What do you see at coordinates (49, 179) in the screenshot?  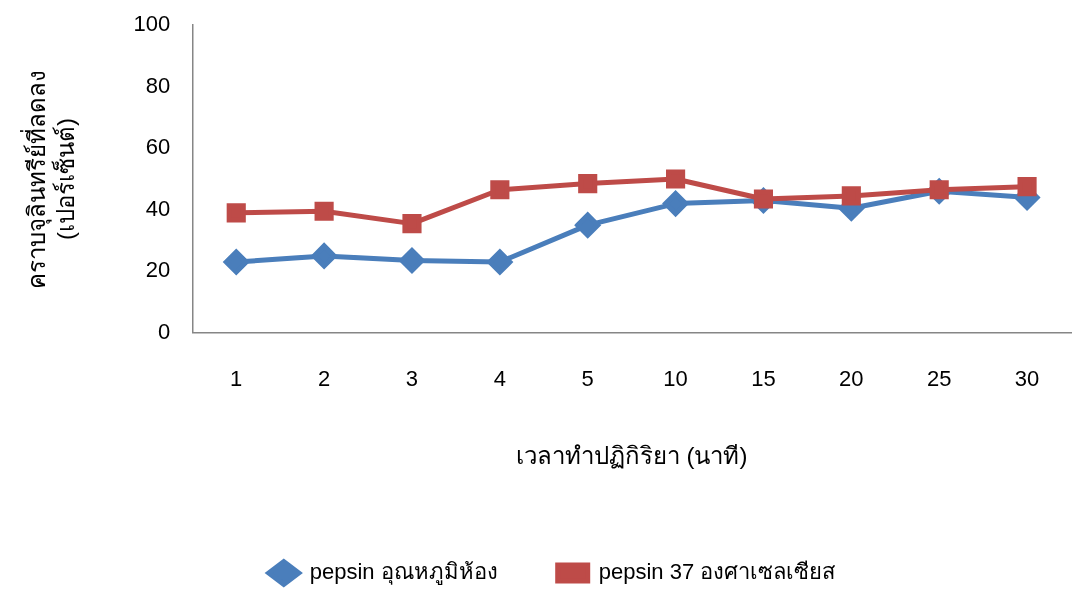 I see `y-axis-title: คราบจุลินทรีย์ที่ลดลง (เปอร์เซ็นต์)` at bounding box center [49, 179].